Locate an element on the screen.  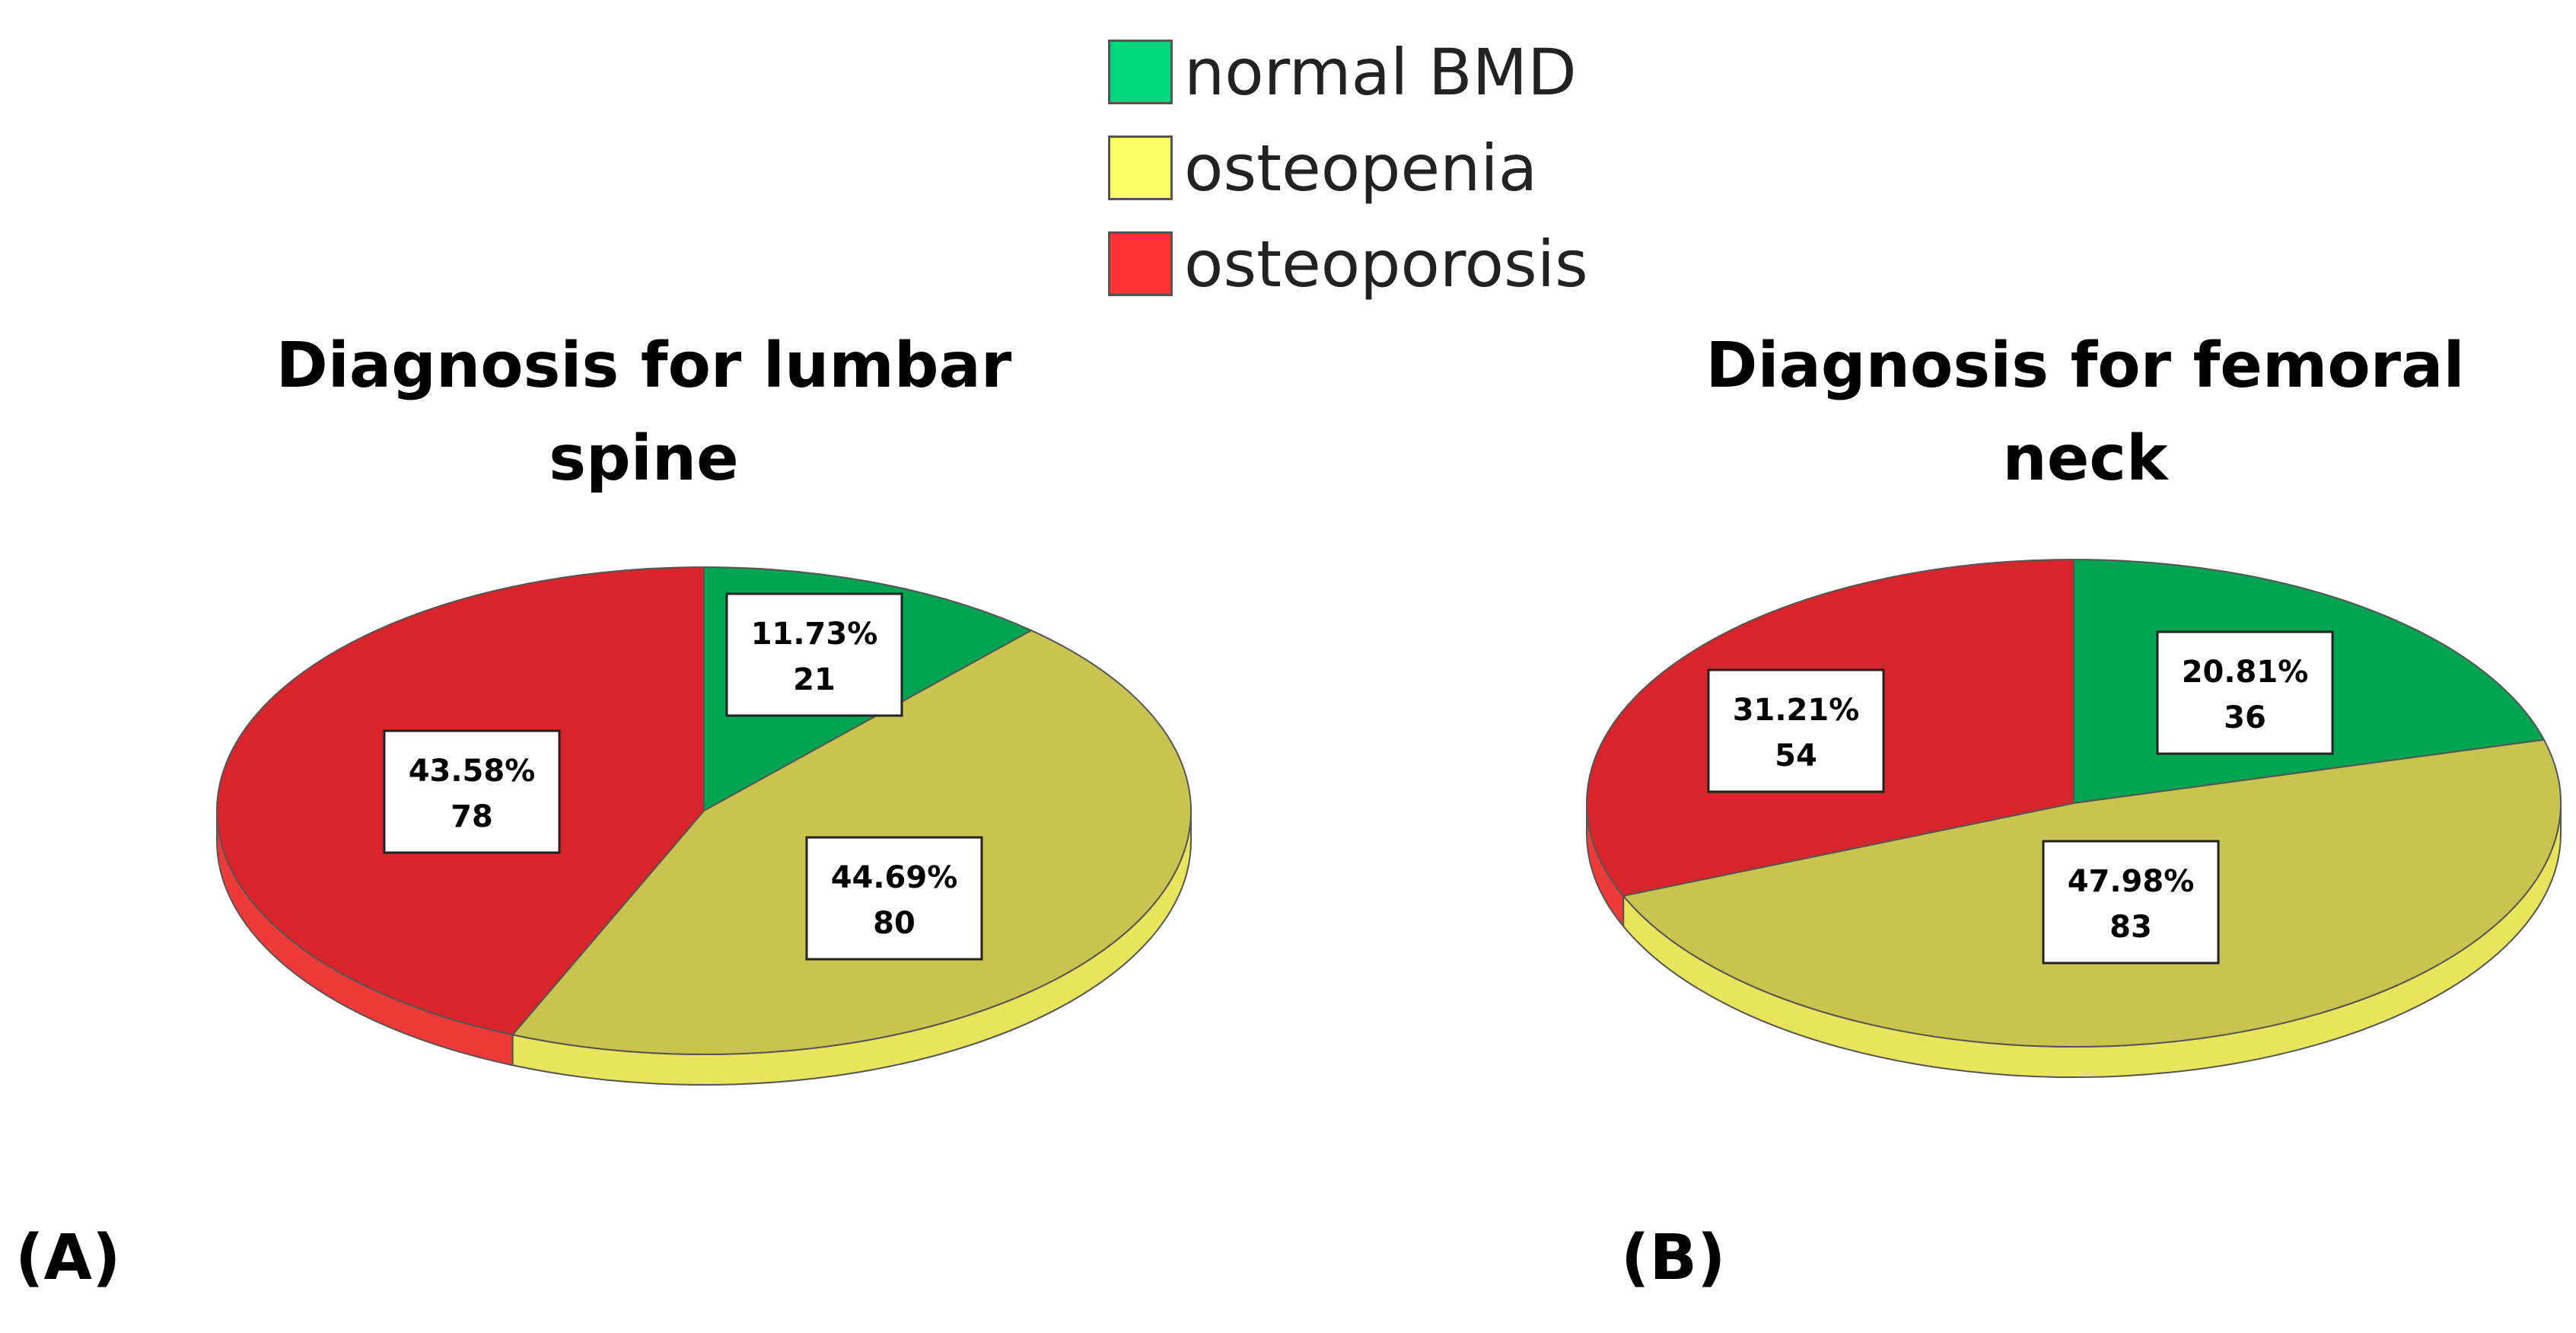
data-label-osteoporosis: 31.21% 54 is located at coordinates (1796, 731).